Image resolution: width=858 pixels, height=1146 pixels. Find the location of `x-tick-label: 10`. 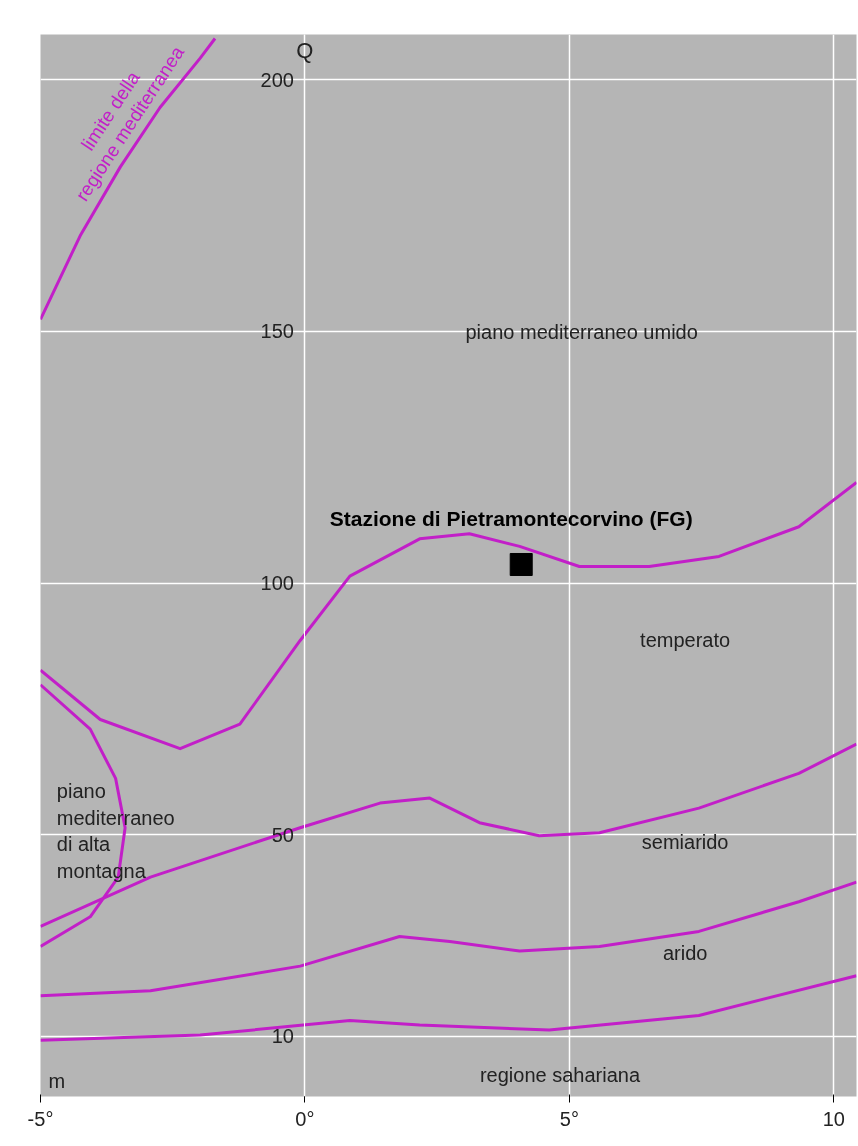

x-tick-label: 10 is located at coordinates (833, 1118).